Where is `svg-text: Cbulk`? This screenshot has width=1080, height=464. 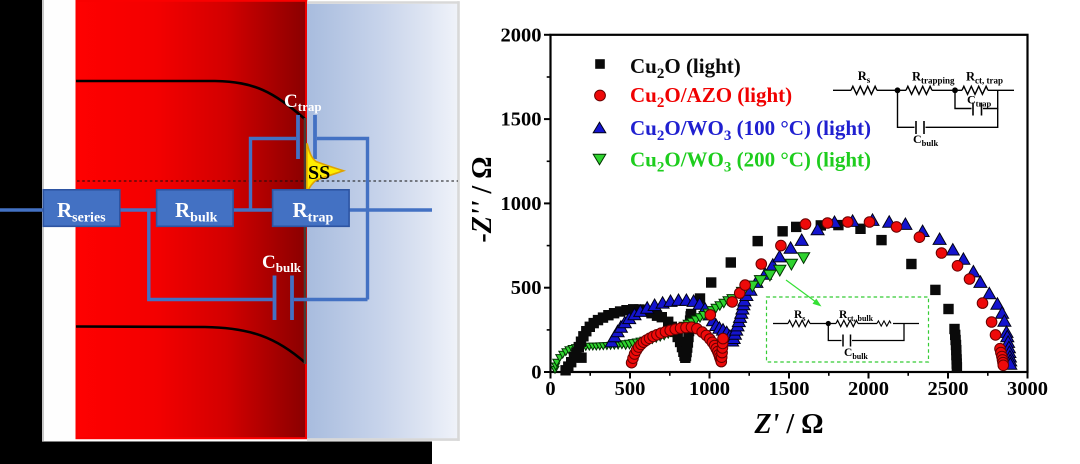
svg-text: Cbulk is located at coordinates (925, 140).